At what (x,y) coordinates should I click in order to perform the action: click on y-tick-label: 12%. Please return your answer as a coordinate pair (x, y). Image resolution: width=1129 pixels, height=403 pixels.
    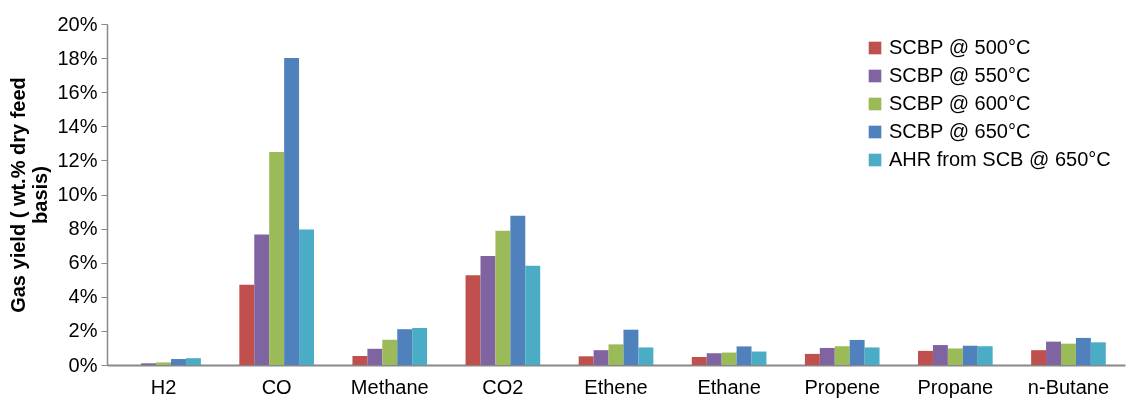
    Looking at the image, I should click on (77, 159).